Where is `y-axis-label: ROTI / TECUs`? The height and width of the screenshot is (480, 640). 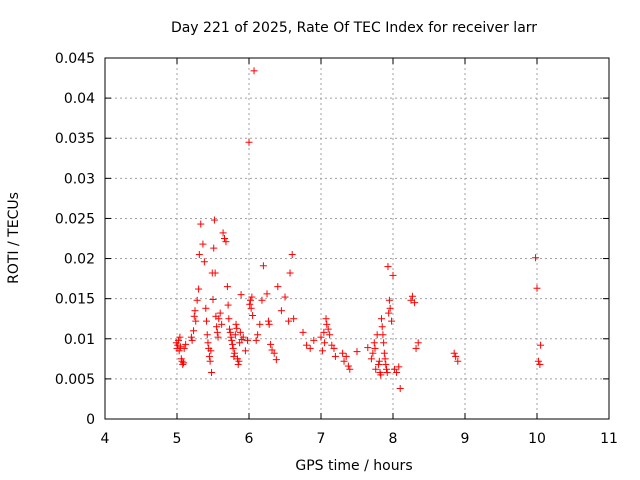 y-axis-label: ROTI / TECUs is located at coordinates (14, 238).